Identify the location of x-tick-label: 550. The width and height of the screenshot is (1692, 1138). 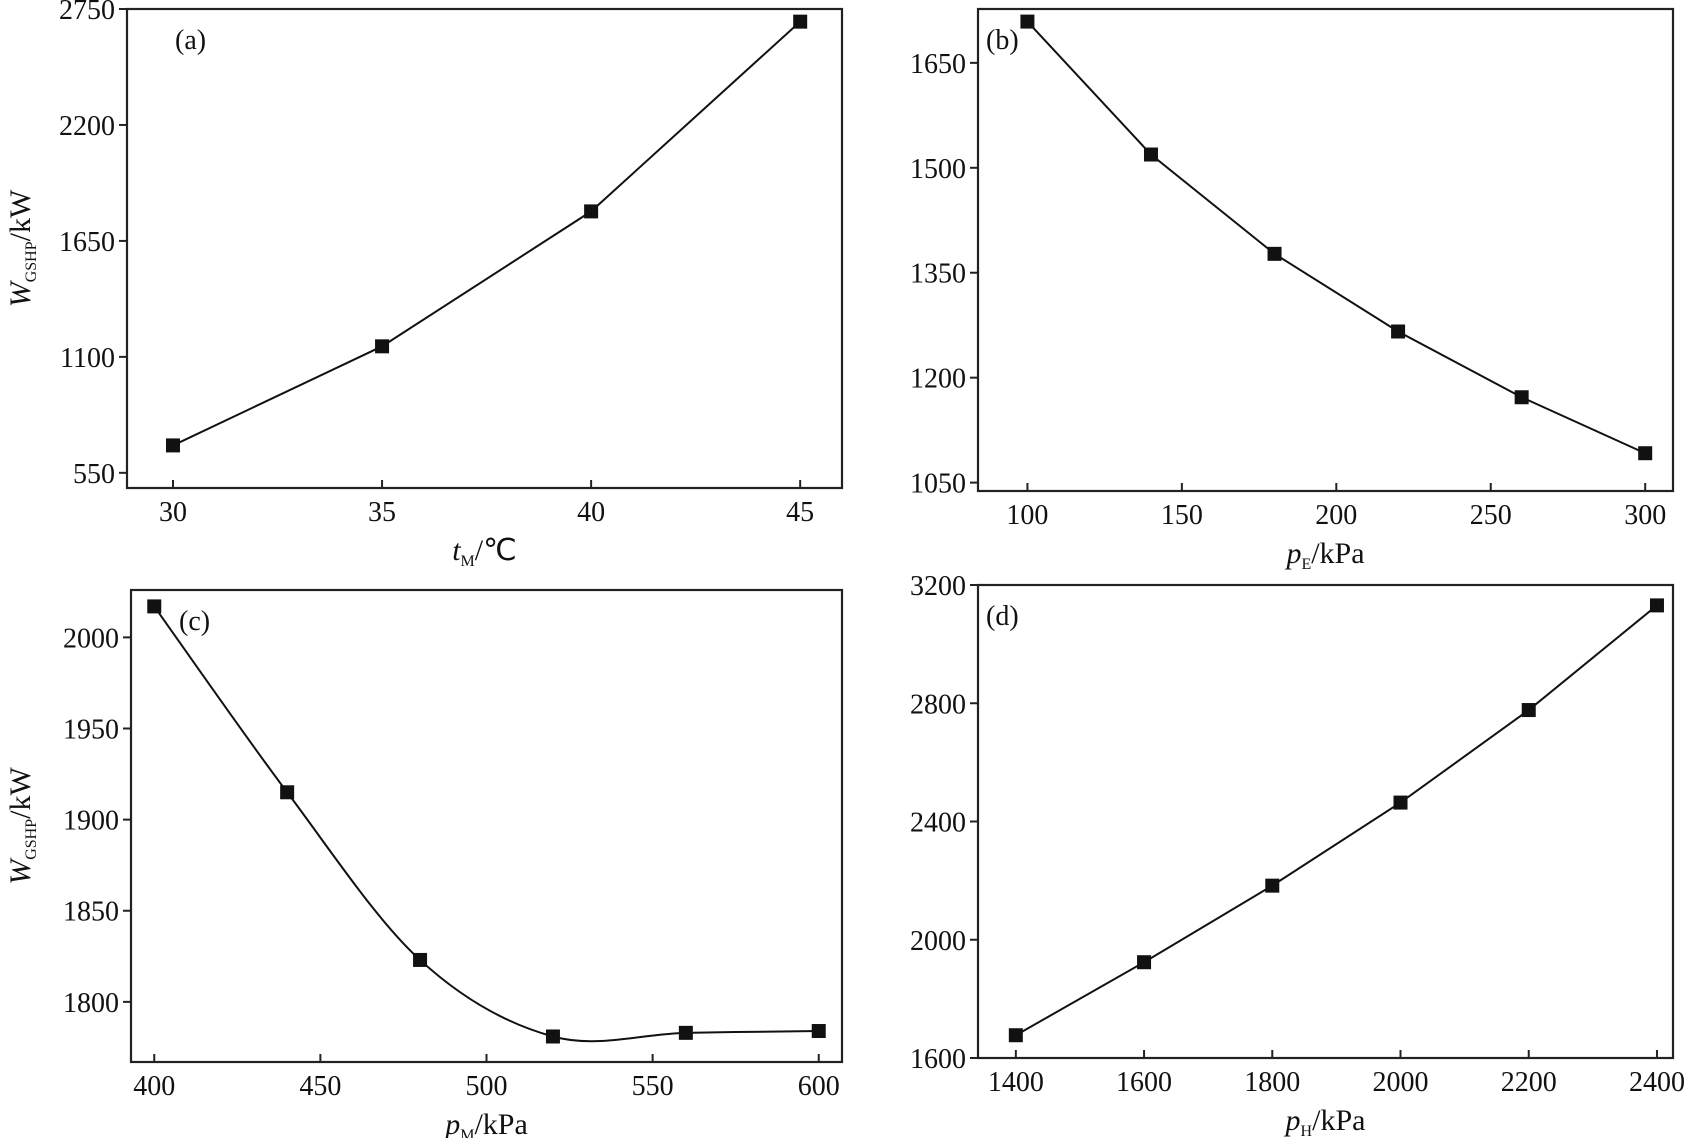
(653, 1086).